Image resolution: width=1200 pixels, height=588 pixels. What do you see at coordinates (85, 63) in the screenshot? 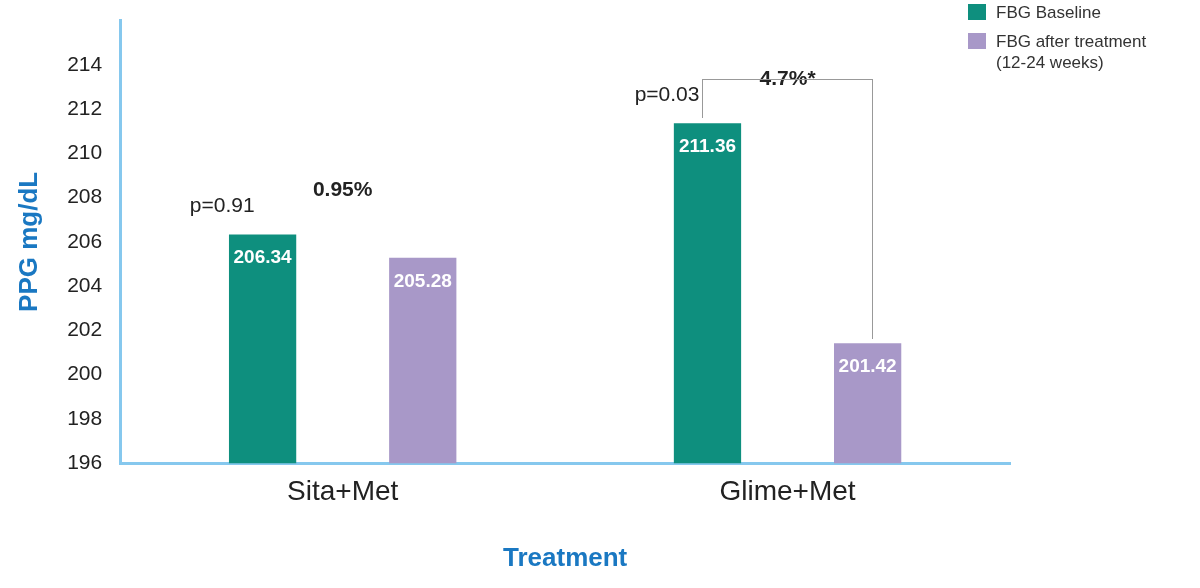
I see `y-tick-label: 214` at bounding box center [85, 63].